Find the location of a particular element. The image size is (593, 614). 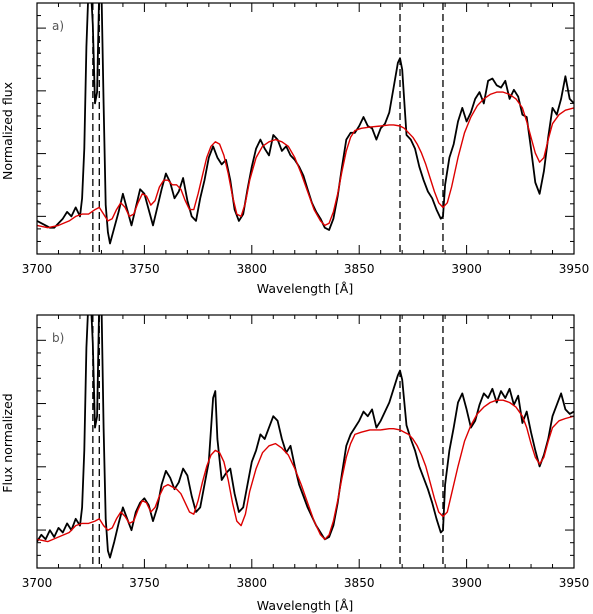

x-tick-label-a-3950: 3950 is located at coordinates (574, 269).